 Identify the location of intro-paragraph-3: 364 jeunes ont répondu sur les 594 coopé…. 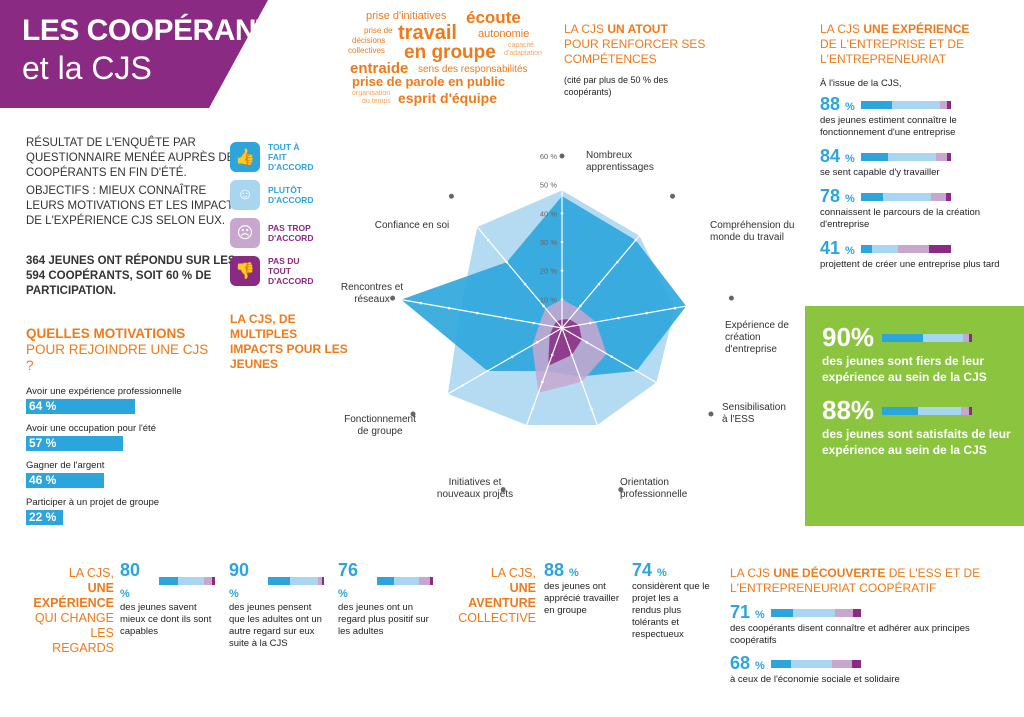
(131, 276).